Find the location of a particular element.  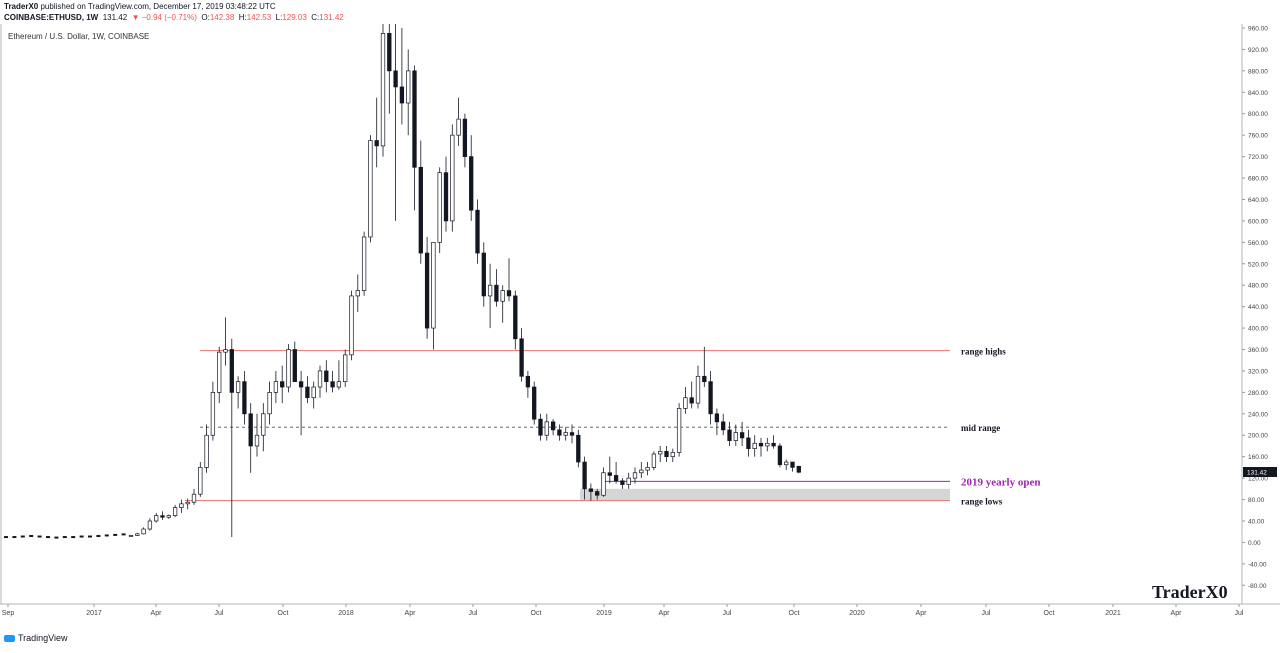

price-tick-label: 680.00 is located at coordinates (1258, 179).